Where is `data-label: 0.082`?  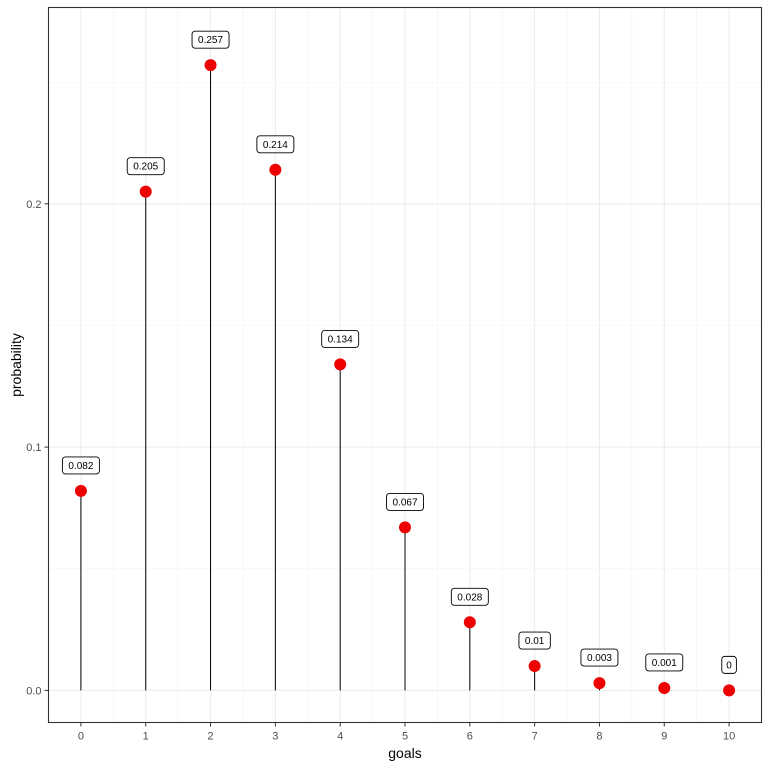
data-label: 0.082 is located at coordinates (80, 466).